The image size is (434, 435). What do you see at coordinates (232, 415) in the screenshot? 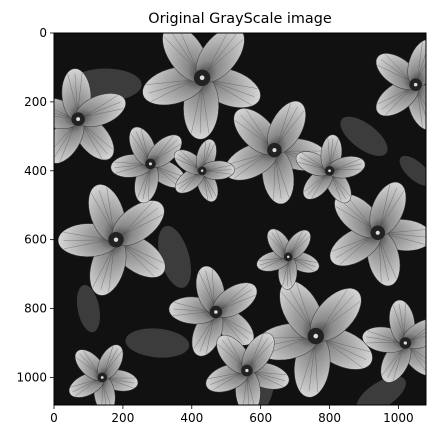
I see `x-axis: 0 200 400 600 800 1000` at bounding box center [232, 415].